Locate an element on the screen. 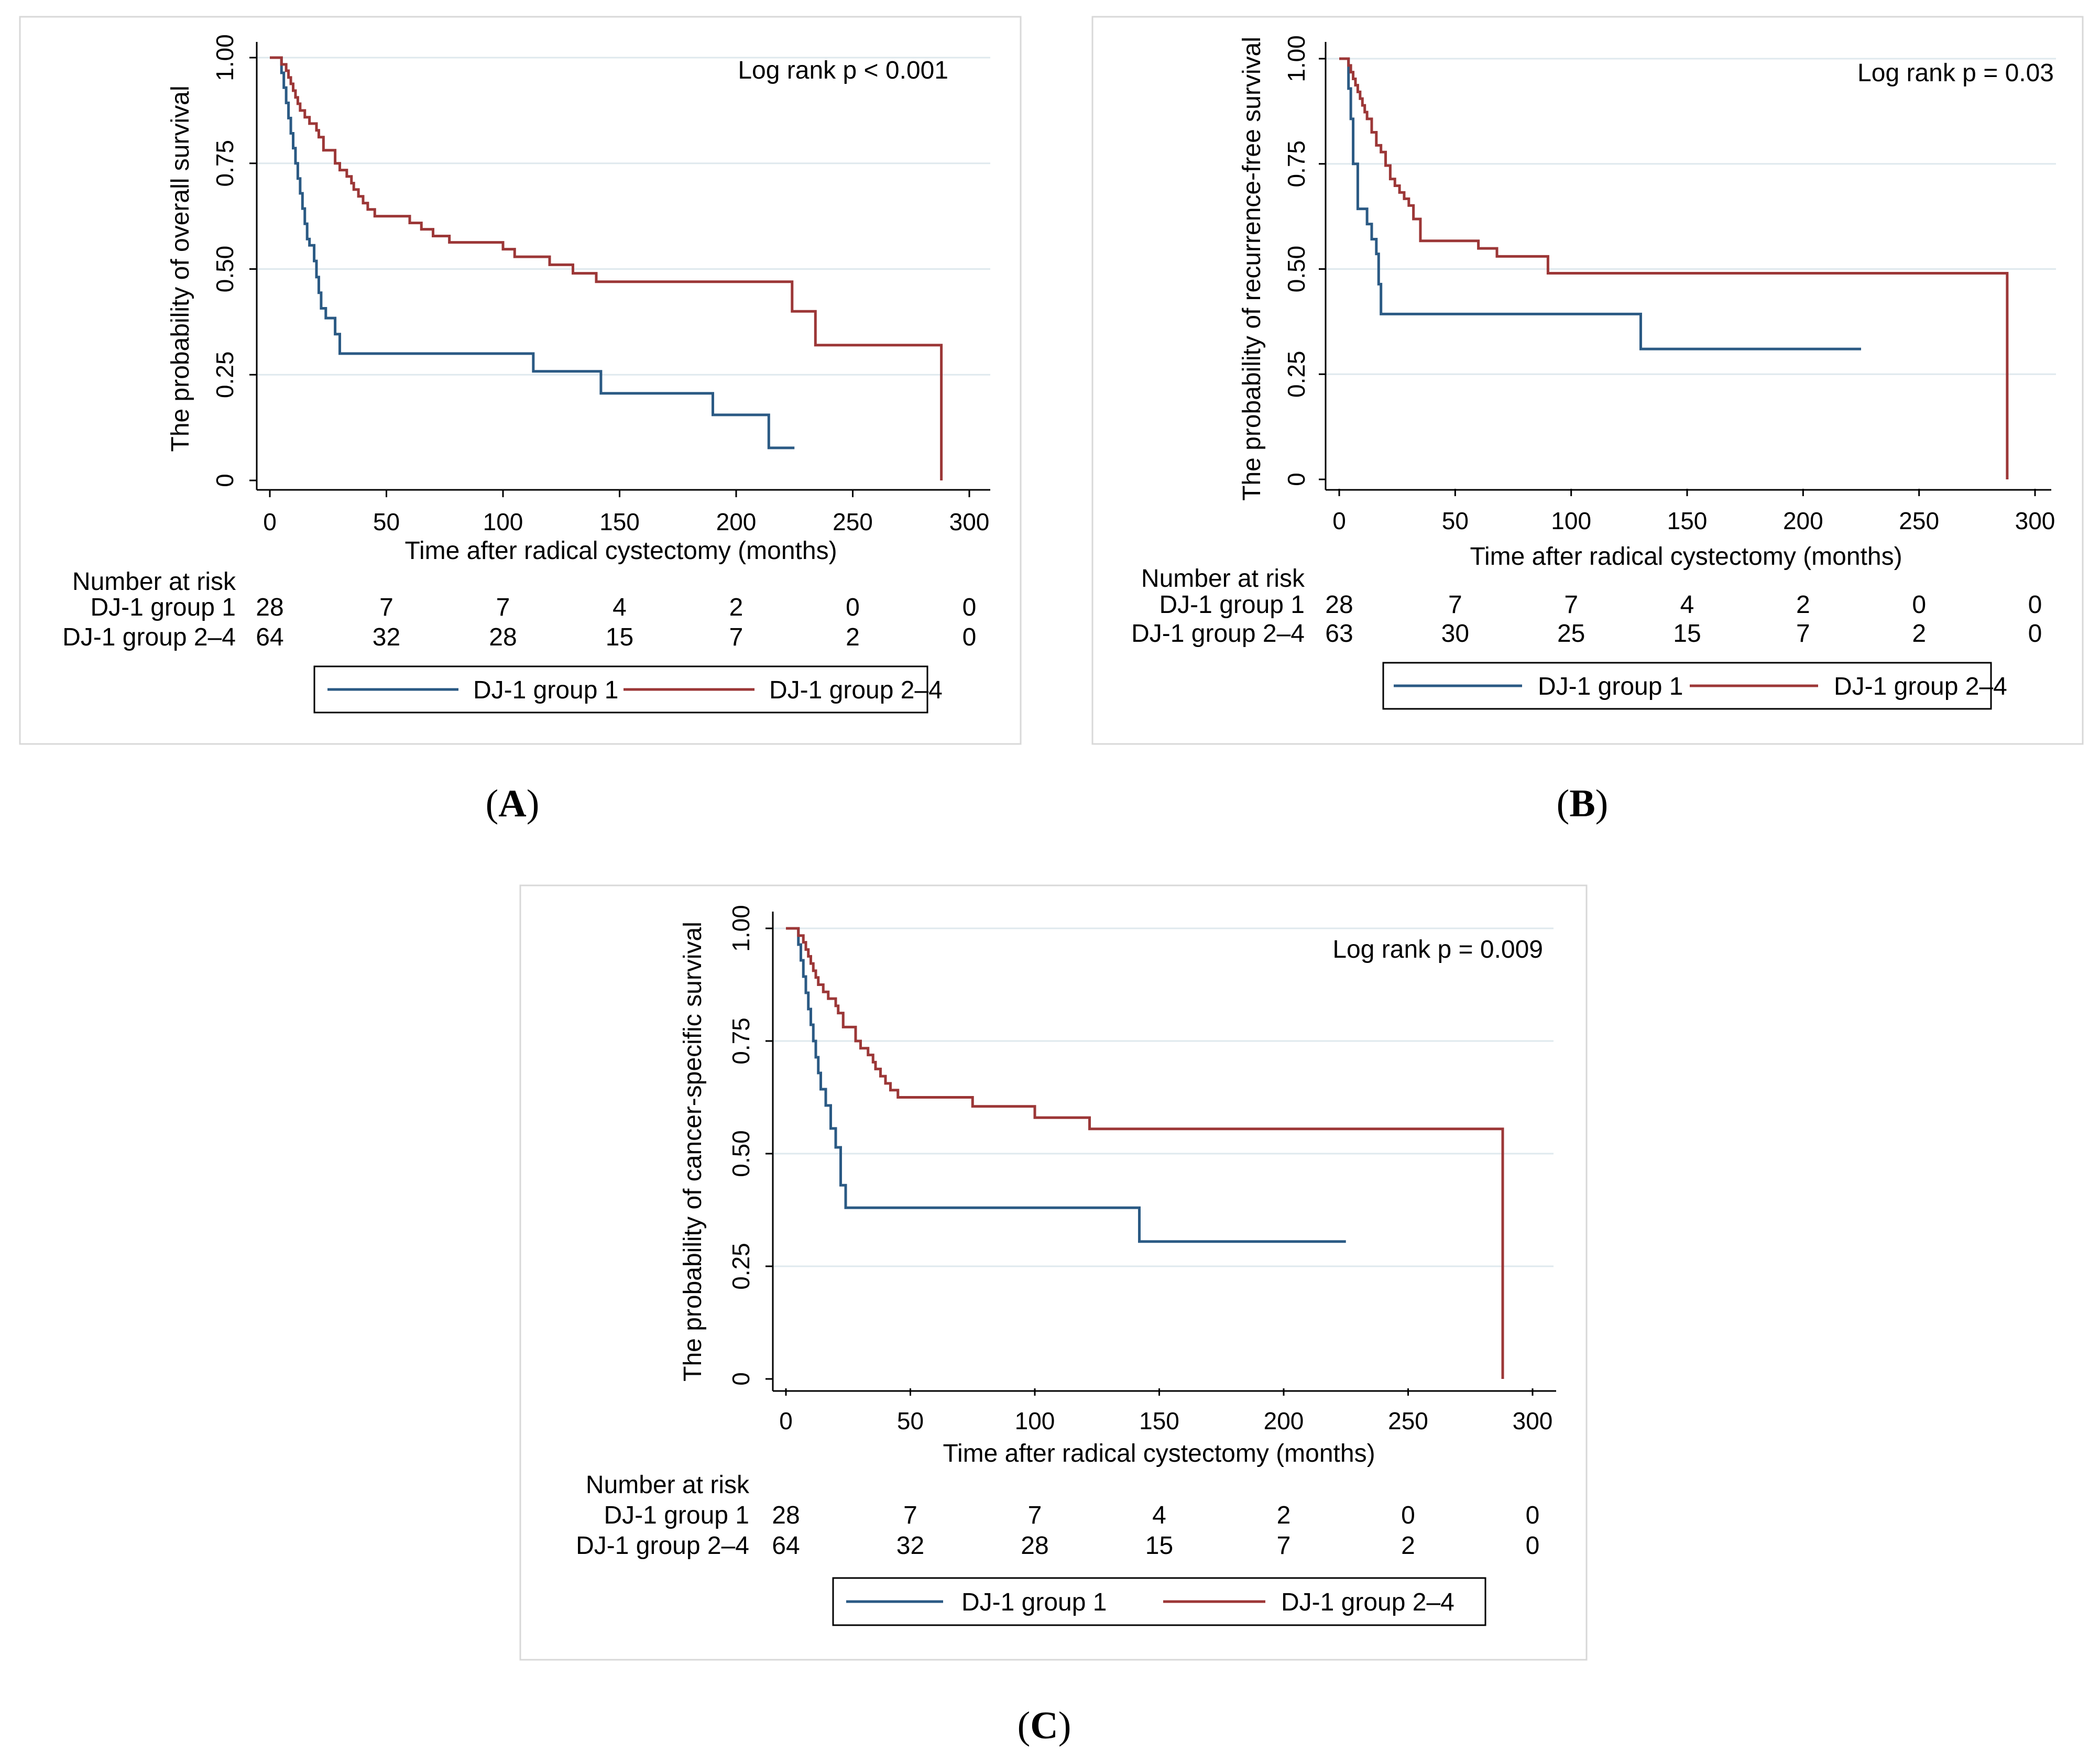 This screenshot has width=2100, height=1753. log-rank-annotation: Log rank p = 0.009 is located at coordinates (1437, 950).